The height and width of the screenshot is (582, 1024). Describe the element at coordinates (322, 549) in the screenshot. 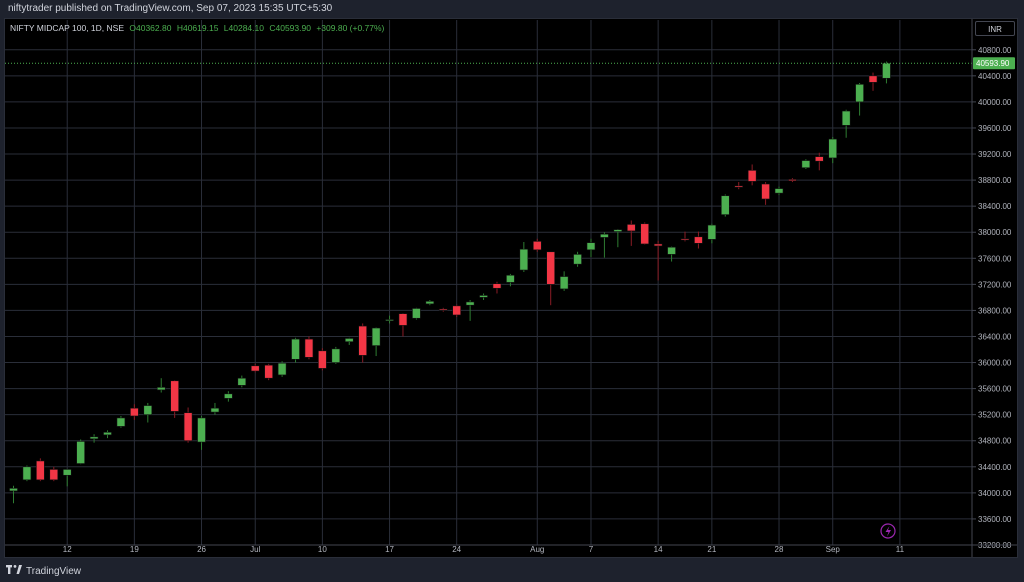

I see `x-tick-label: 10` at that location.